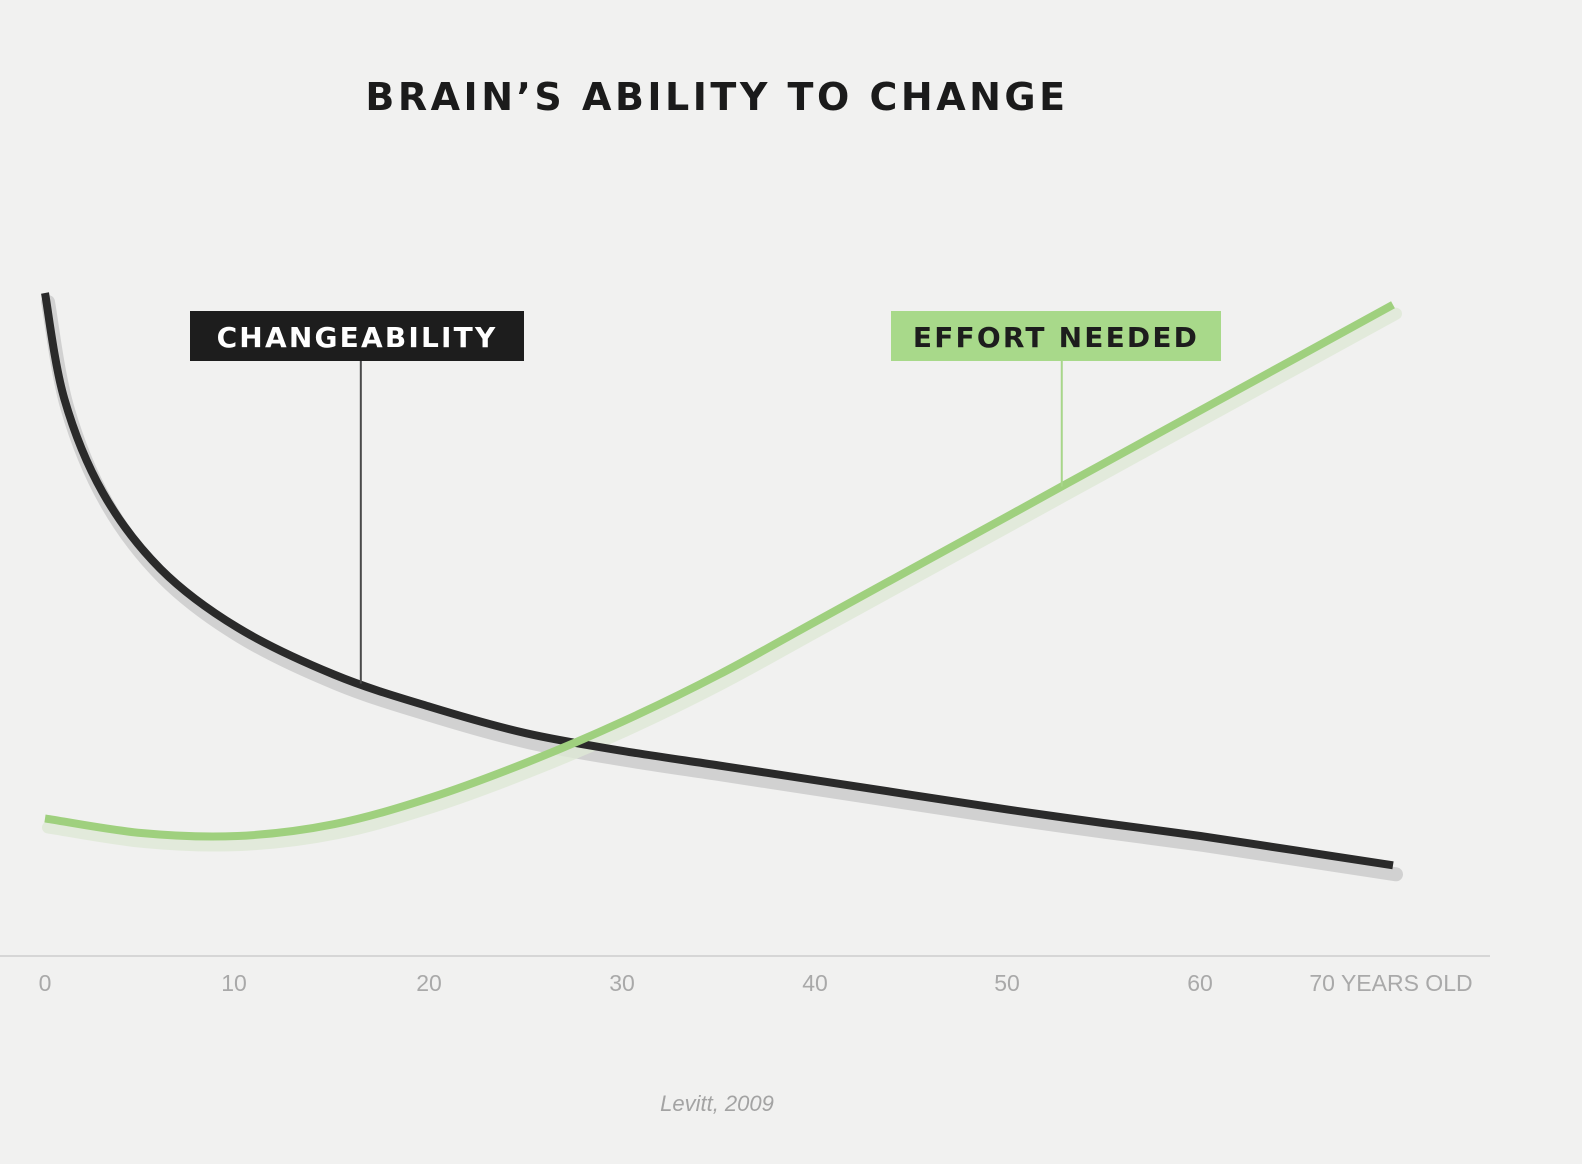 The height and width of the screenshot is (1164, 1582). I want to click on chart-title: BRAIN’S ABILITY TO CHANGE, so click(716, 97).